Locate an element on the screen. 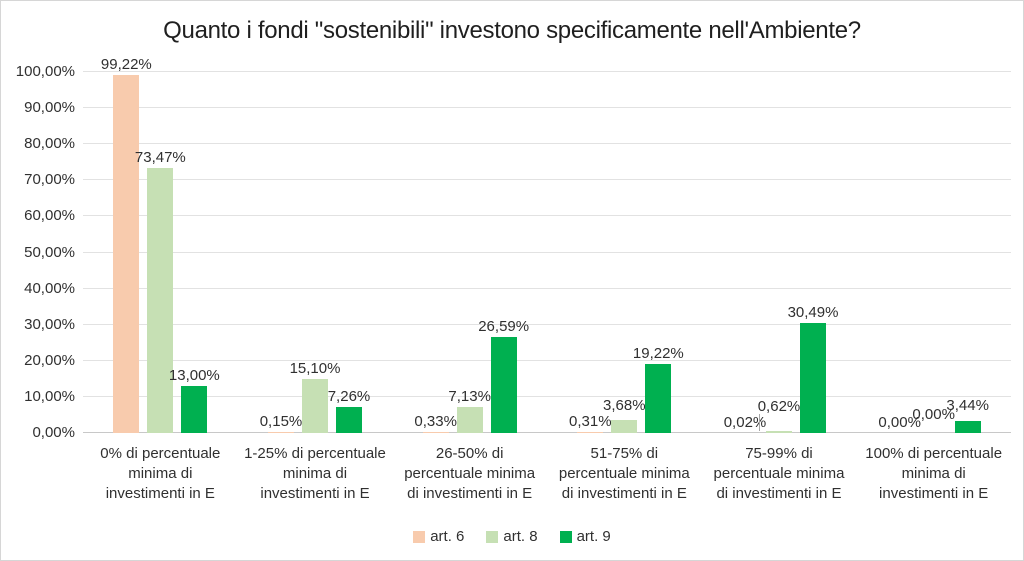 Image resolution: width=1024 pixels, height=561 pixels. bar-label: 7,26% is located at coordinates (349, 396).